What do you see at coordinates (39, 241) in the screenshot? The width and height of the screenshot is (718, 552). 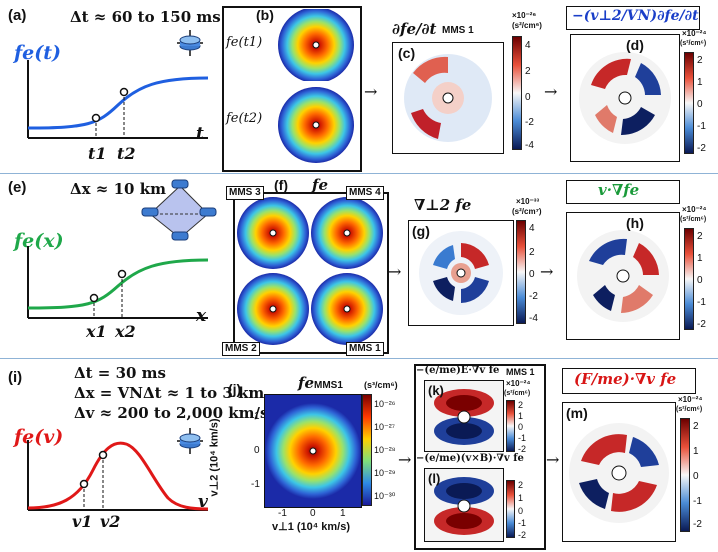 I see `panel-e-ylabel: fe(x)` at bounding box center [39, 241].